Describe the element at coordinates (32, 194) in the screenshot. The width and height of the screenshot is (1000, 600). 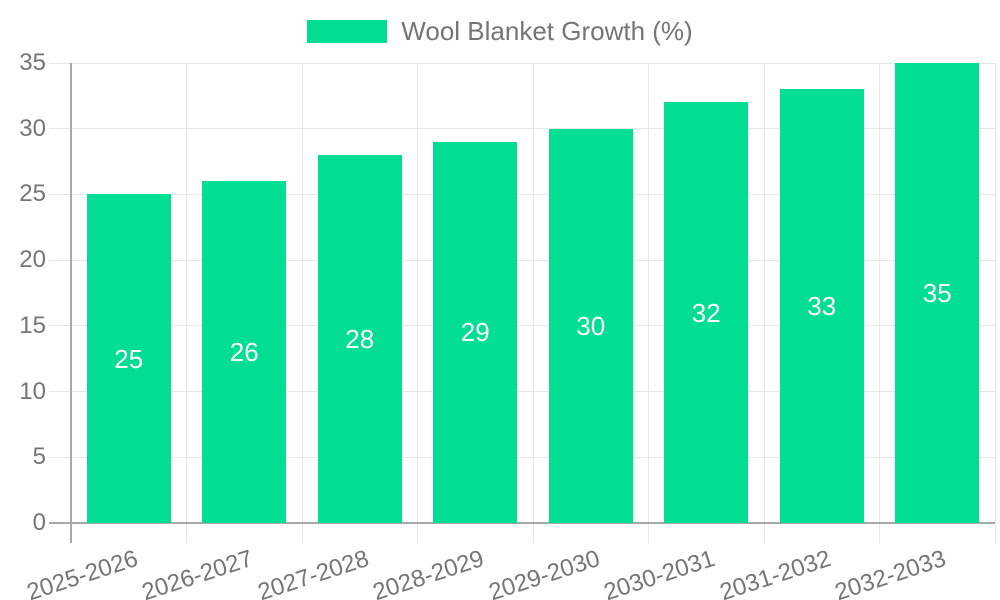
I see `y-axis-tick-label: 25` at that location.